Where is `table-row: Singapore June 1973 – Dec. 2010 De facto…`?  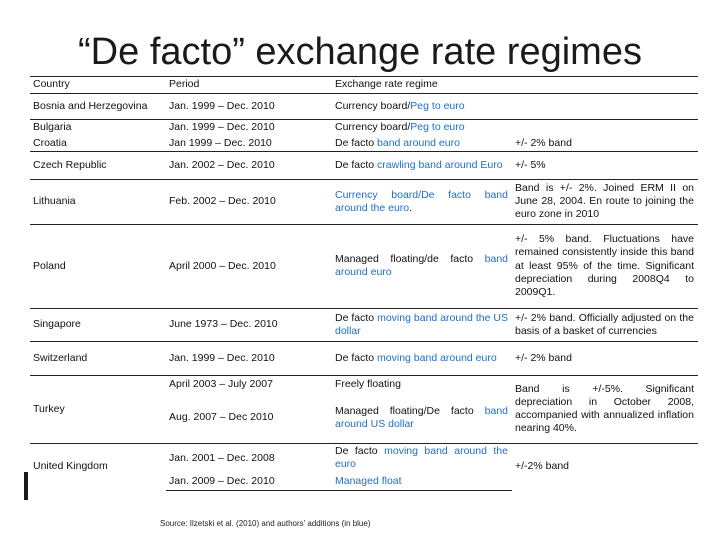 table-row: Singapore June 1973 – Dec. 2010 De facto… is located at coordinates (364, 324).